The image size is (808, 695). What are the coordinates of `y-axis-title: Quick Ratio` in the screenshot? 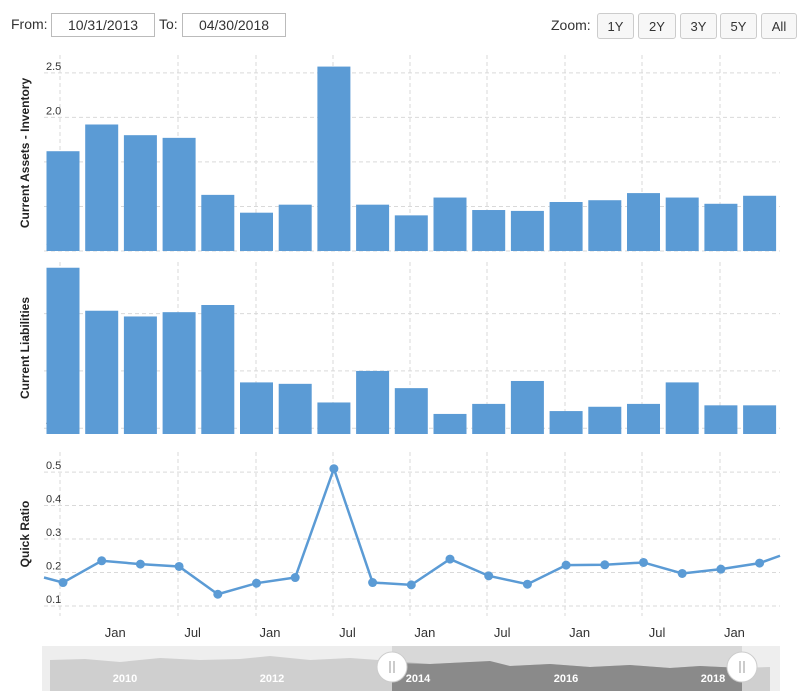 It's located at (25, 534).